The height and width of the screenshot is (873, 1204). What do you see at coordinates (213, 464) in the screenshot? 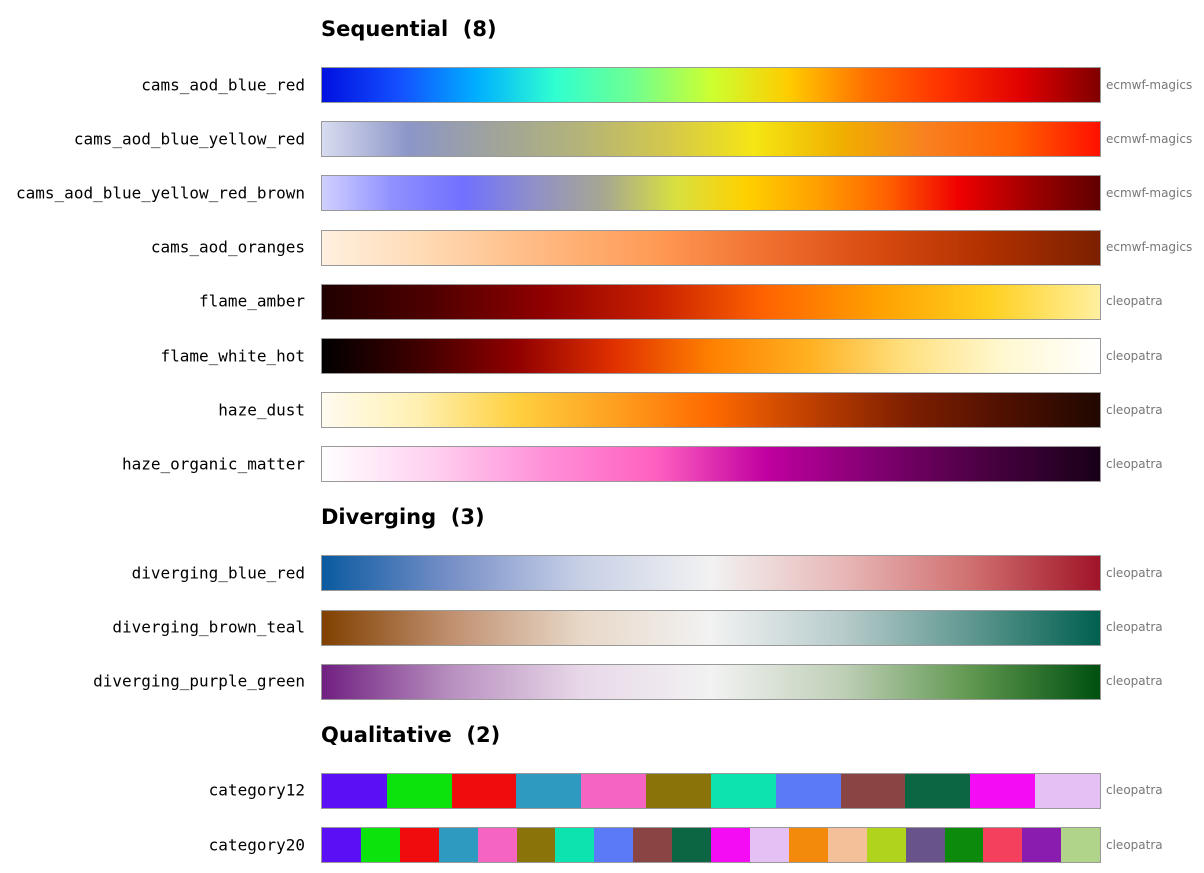
I see `colormap-name: haze_organic_matter` at bounding box center [213, 464].